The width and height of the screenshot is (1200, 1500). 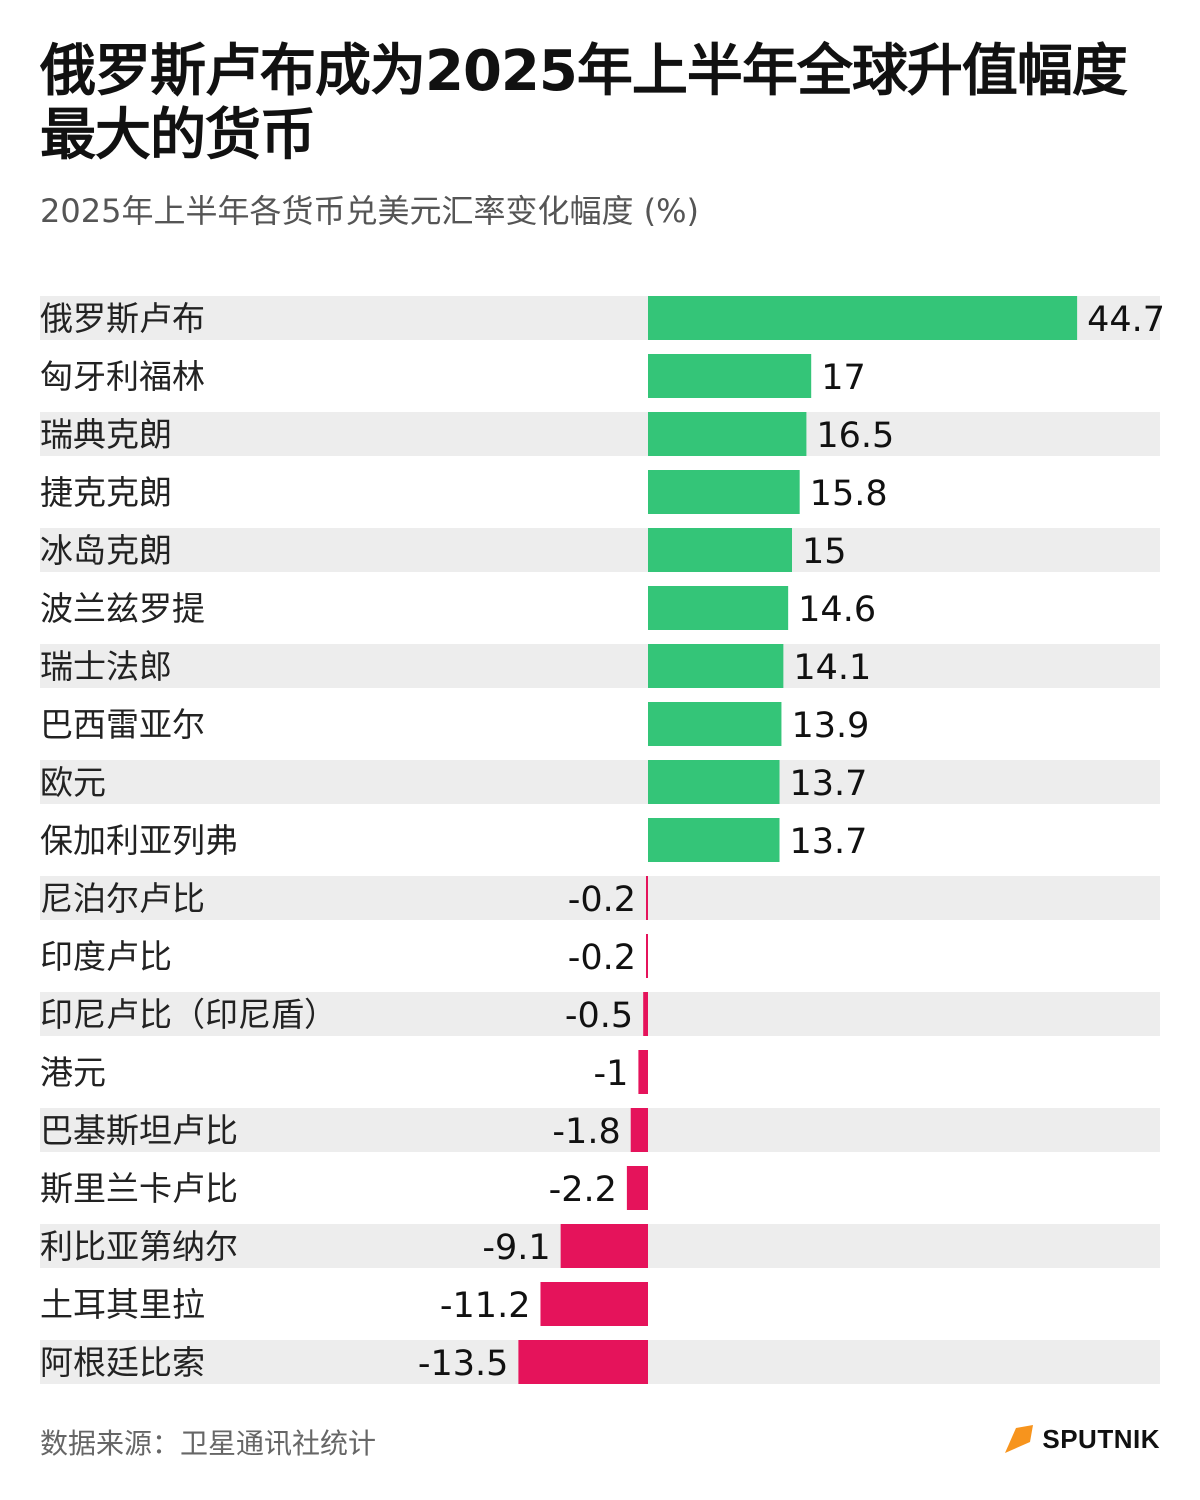 I want to click on category-label: 巴西雷亚尔, so click(x=122, y=724).